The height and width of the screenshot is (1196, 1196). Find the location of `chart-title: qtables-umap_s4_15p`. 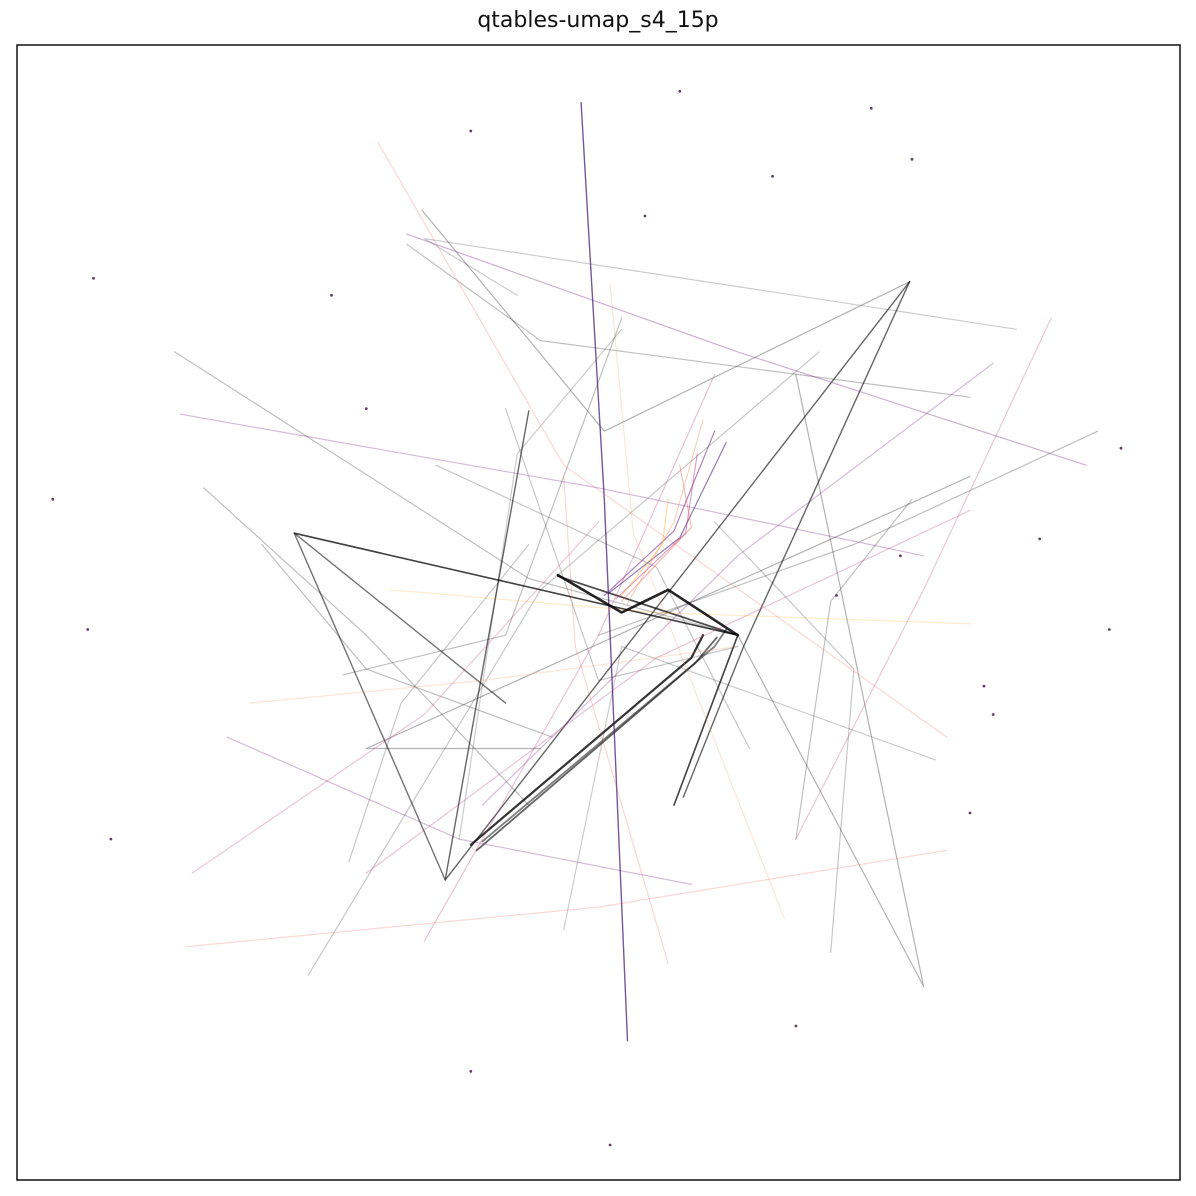

chart-title: qtables-umap_s4_15p is located at coordinates (598, 20).